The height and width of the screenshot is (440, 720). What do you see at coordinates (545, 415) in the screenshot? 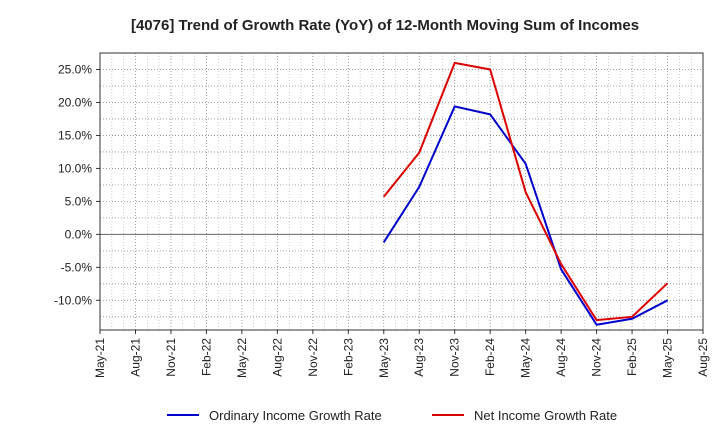
I see `legend-label: Net Income Growth Rate` at bounding box center [545, 415].